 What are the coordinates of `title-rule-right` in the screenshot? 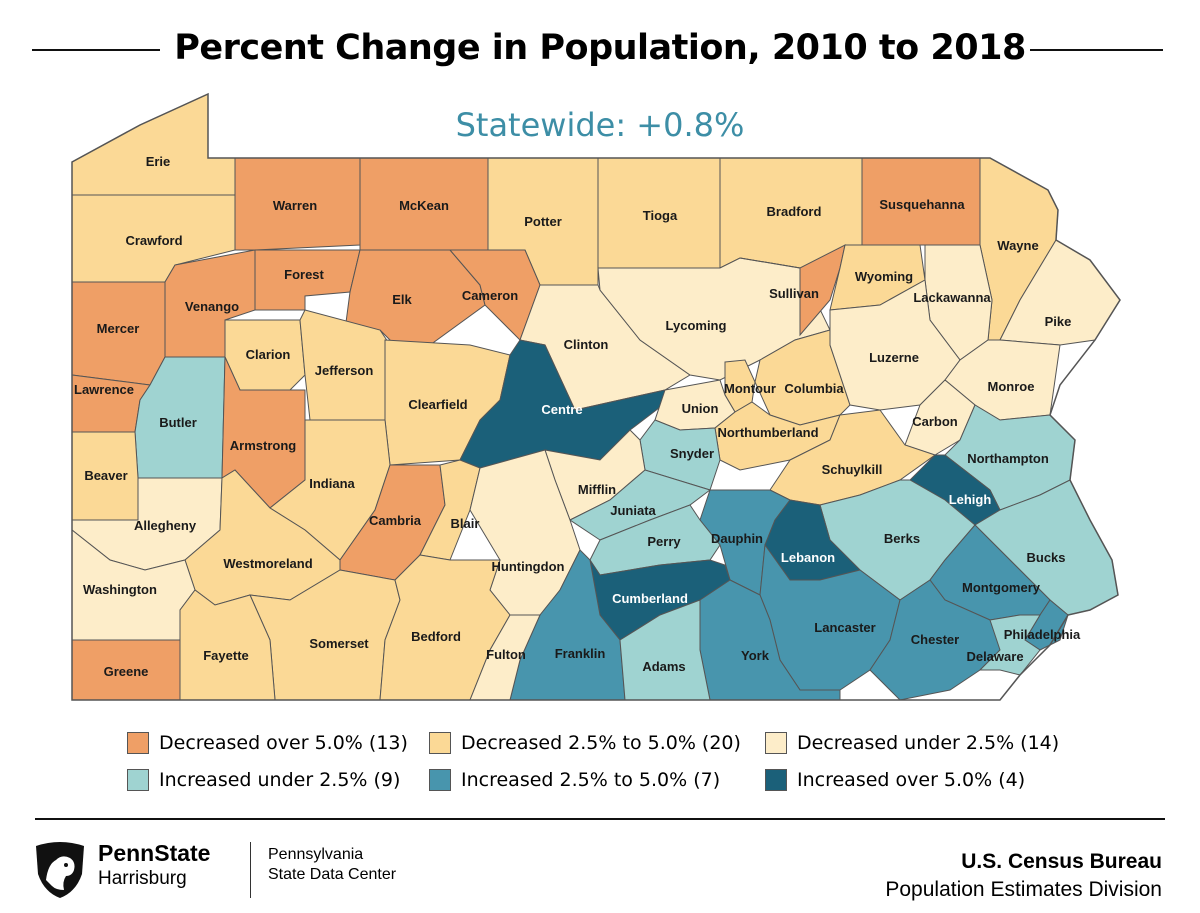 It's located at (1096, 50).